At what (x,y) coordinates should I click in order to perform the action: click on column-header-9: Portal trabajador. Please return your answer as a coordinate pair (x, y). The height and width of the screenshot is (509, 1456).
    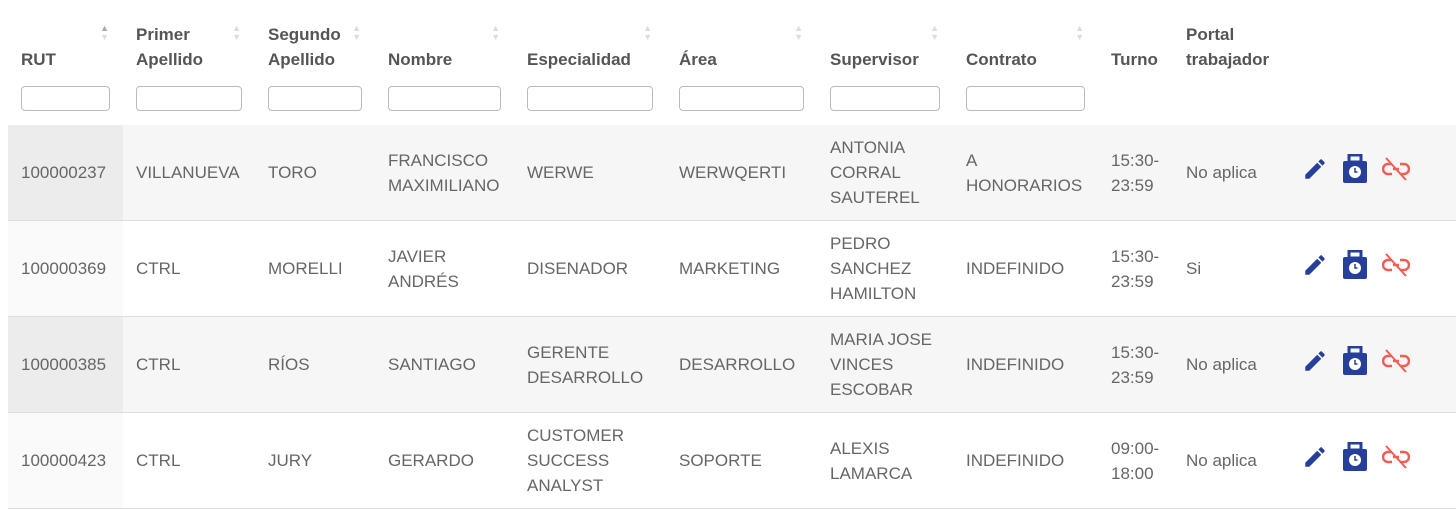
    Looking at the image, I should click on (1230, 36).